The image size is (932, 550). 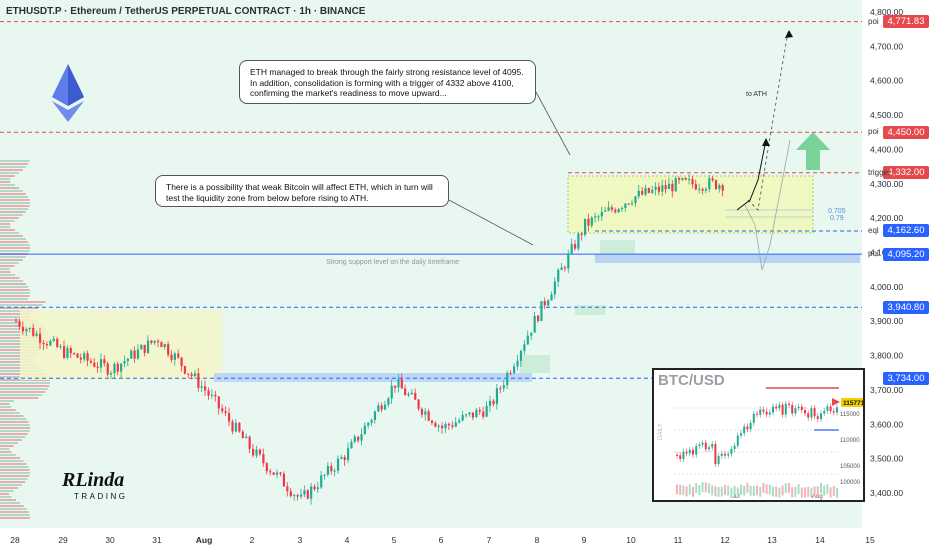 I want to click on y-tick-label: 3,400.00, so click(x=886, y=493).